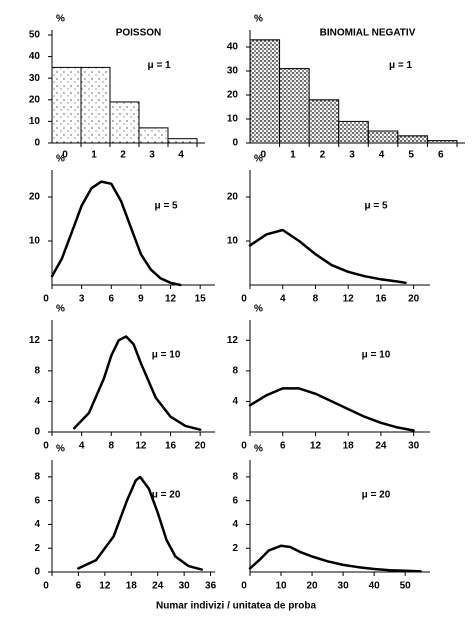 The image size is (473, 617). I want to click on panel-title: BINOMIAL NEGATIV, so click(368, 33).